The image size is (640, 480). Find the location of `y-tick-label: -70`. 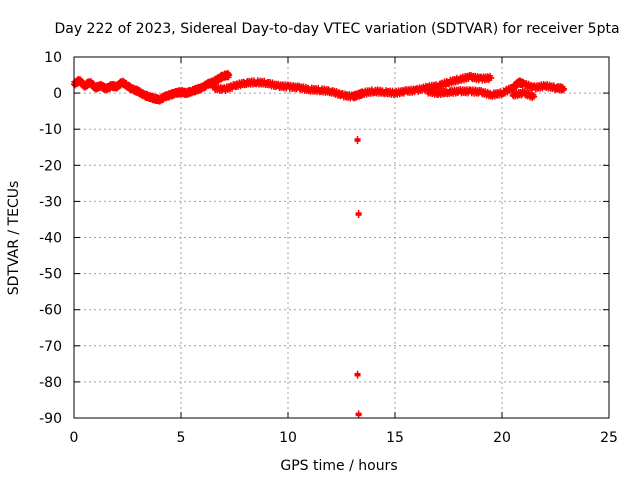

y-tick-label: -70 is located at coordinates (50, 347).